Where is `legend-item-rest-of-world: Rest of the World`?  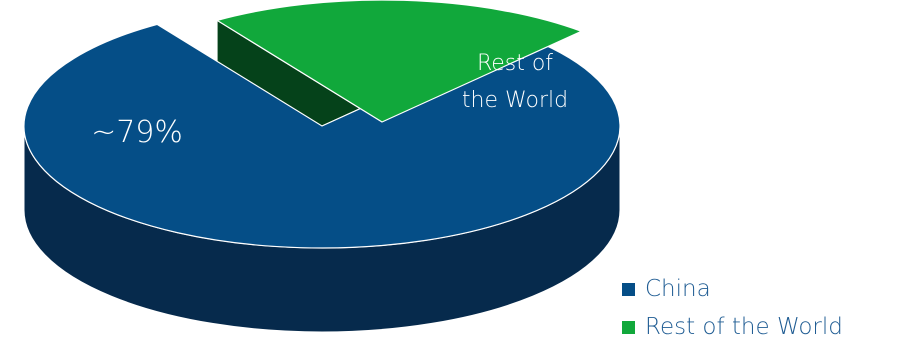 legend-item-rest-of-world: Rest of the World is located at coordinates (732, 327).